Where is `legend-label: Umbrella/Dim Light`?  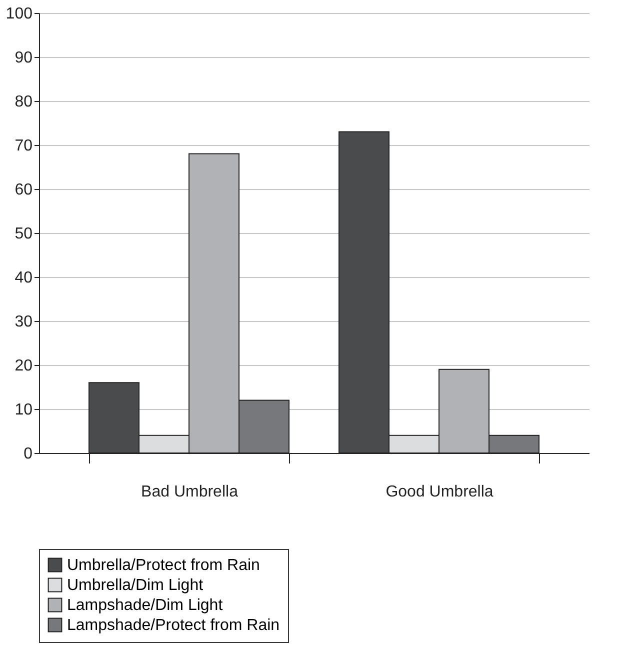
legend-label: Umbrella/Dim Light is located at coordinates (135, 585).